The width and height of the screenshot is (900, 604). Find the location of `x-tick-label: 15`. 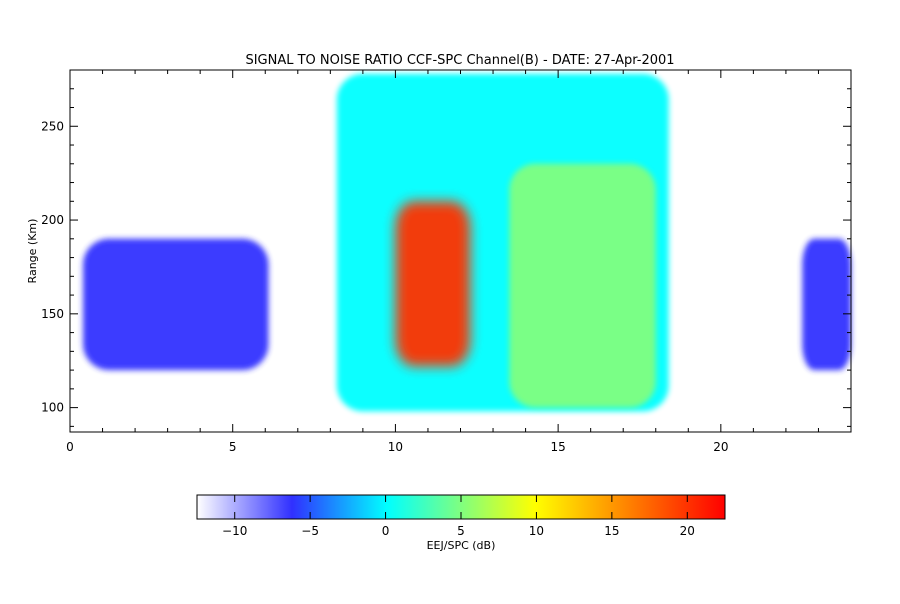

x-tick-label: 15 is located at coordinates (557, 447).